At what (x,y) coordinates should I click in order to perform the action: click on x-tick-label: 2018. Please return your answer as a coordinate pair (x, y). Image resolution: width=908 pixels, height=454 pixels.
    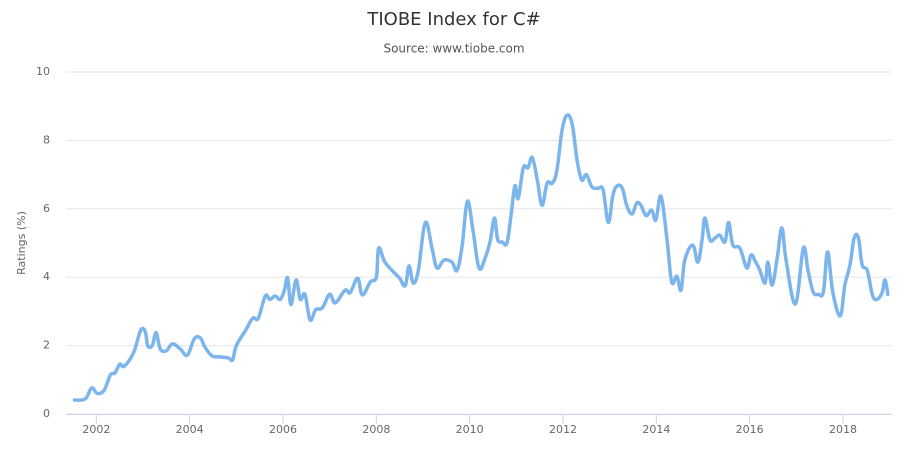
    Looking at the image, I should click on (843, 429).